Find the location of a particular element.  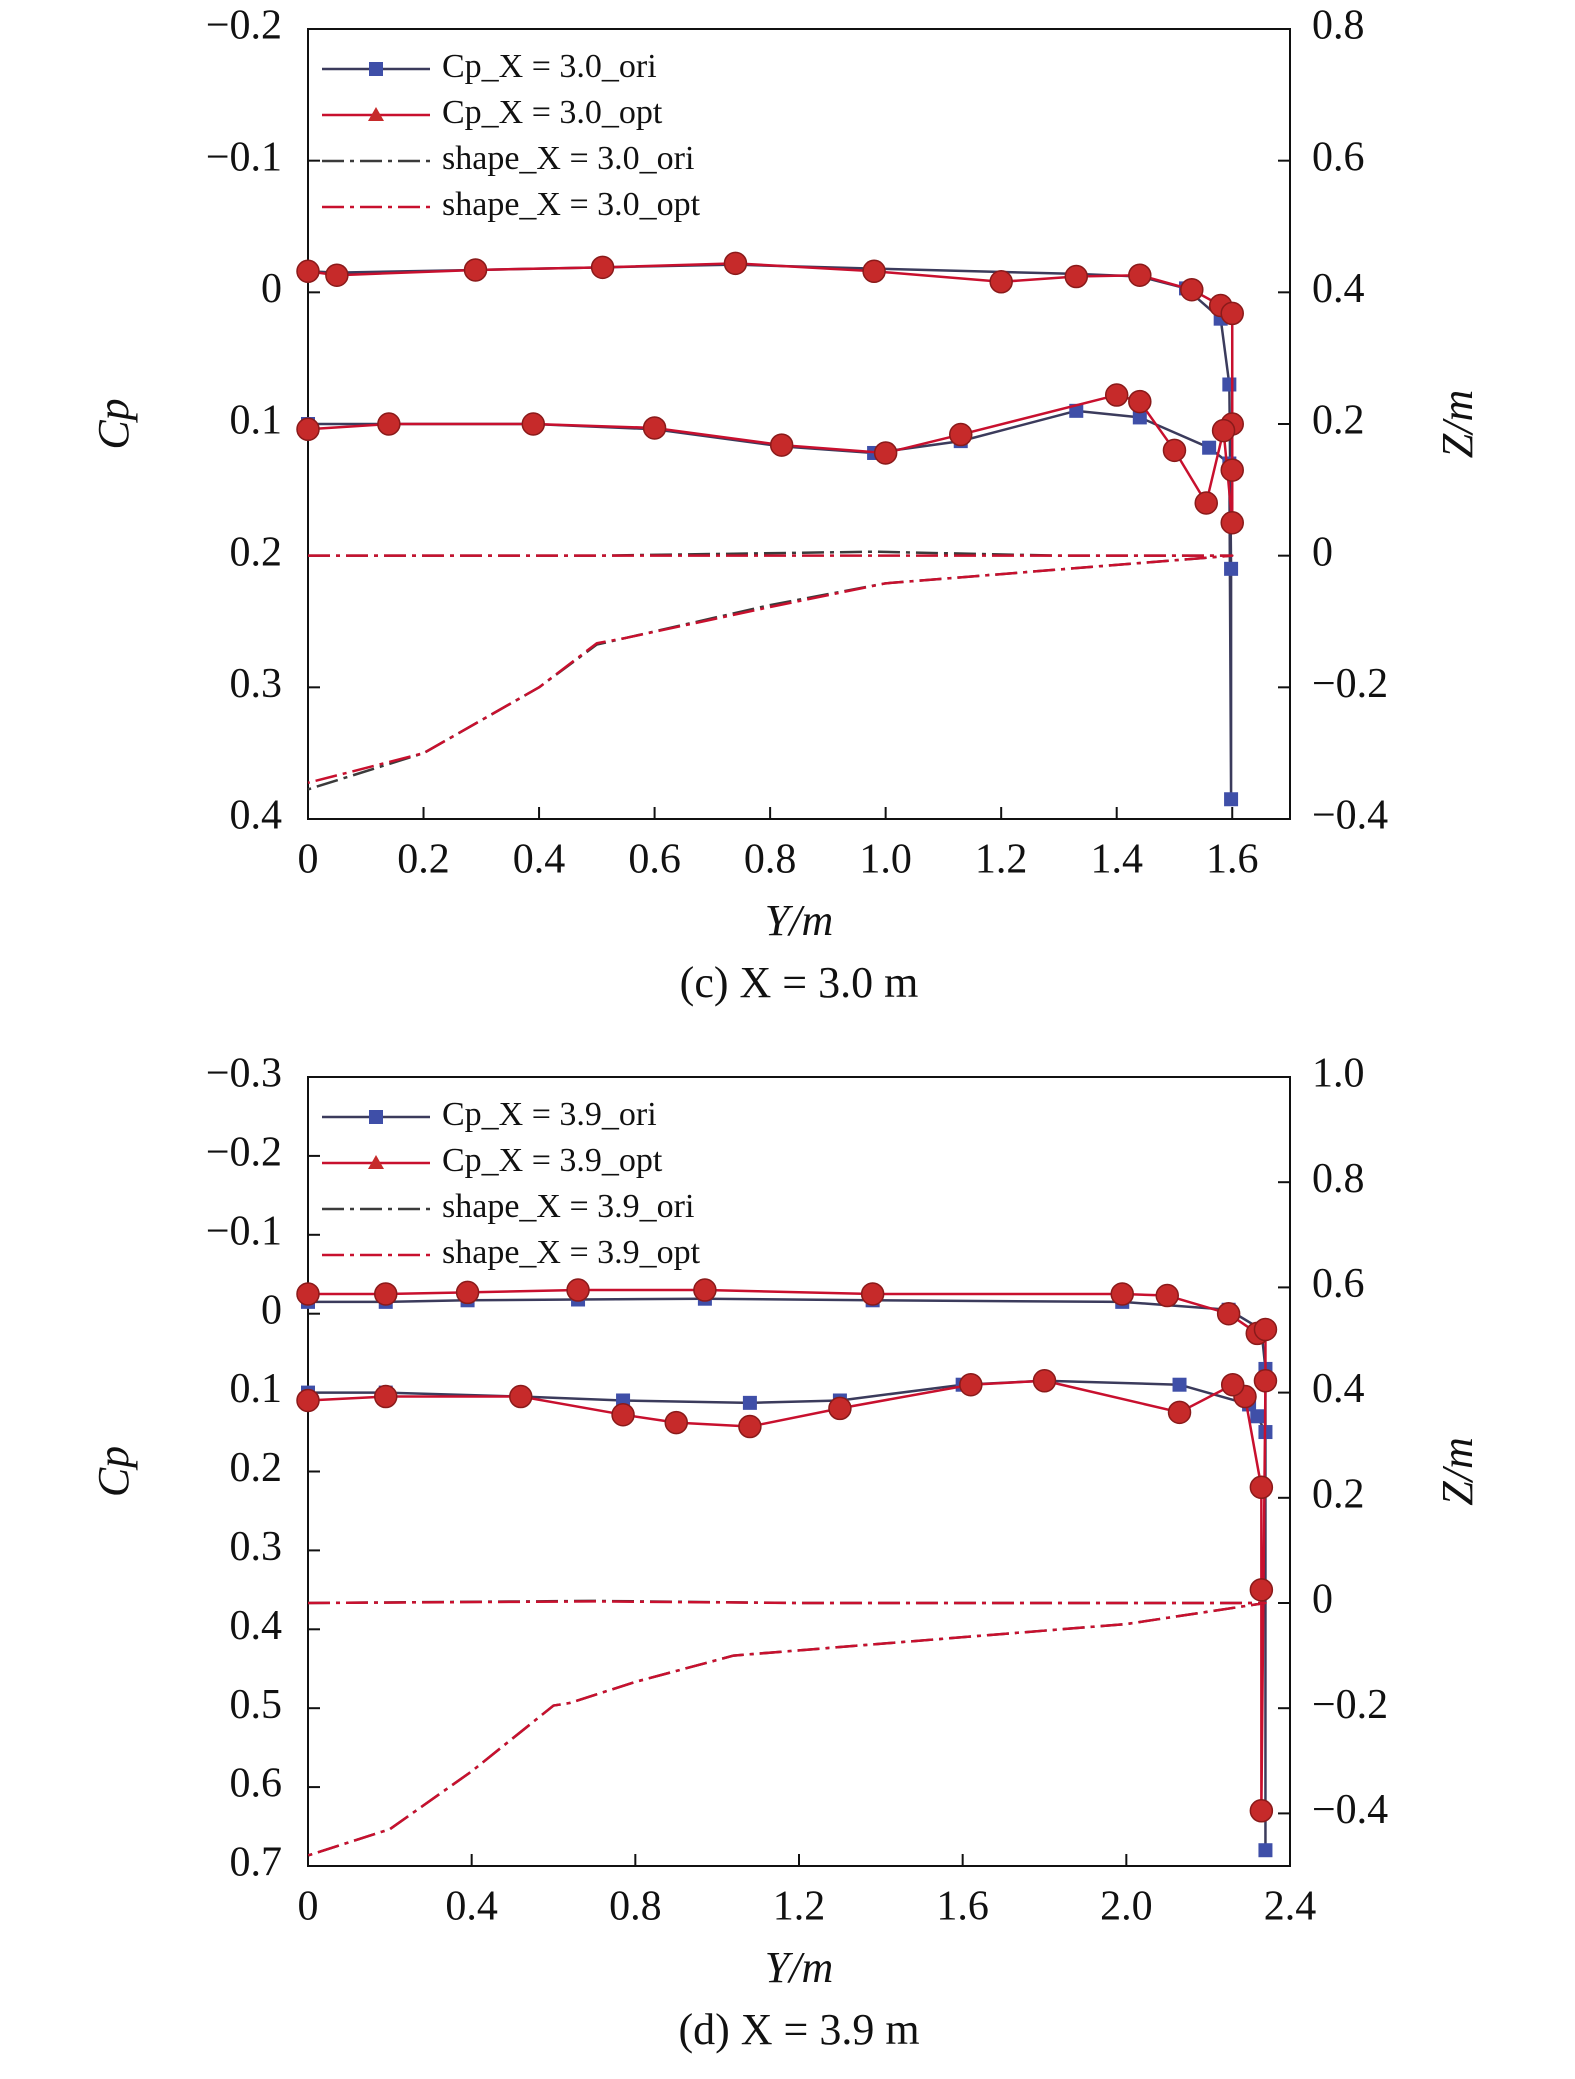

y-tick-label: −0.3 is located at coordinates (244, 1074).